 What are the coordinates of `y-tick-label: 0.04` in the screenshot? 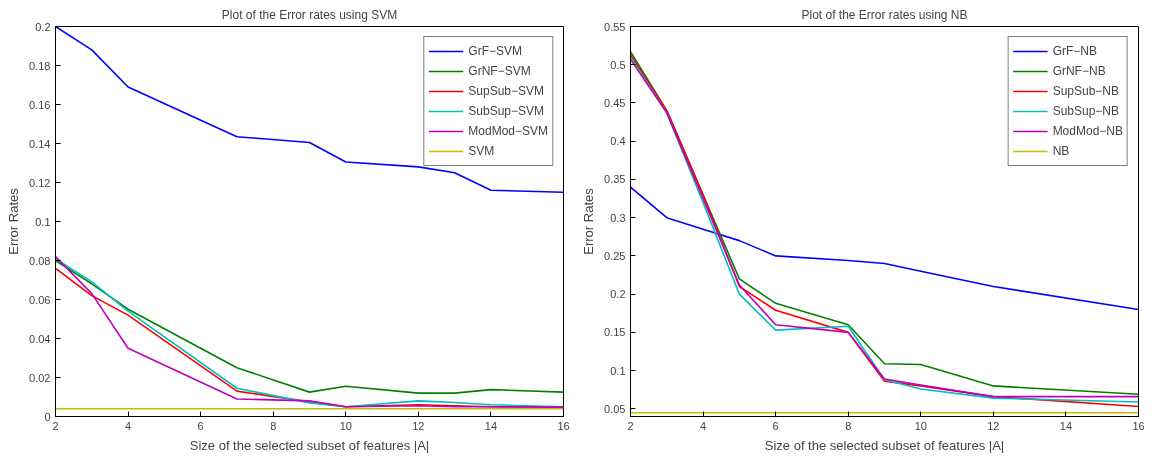 It's located at (40, 338).